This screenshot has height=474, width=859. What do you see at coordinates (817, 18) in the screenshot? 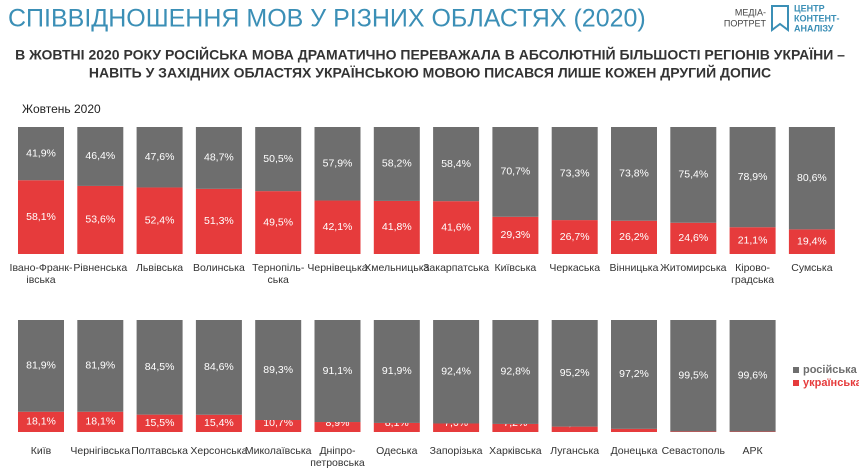
I see `logo-text: КОНТЕНТ-` at bounding box center [817, 18].